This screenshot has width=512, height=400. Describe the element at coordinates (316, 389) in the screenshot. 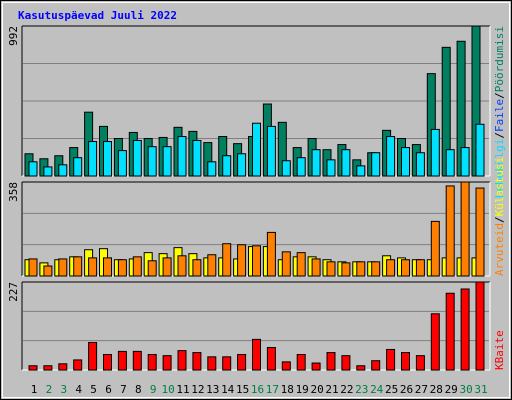

I see `x-tick-label: 20` at that location.